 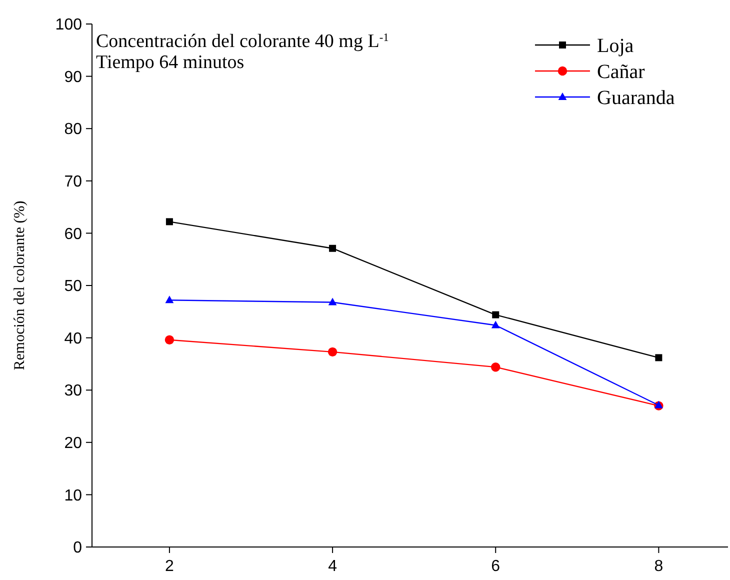 I want to click on y-tick-label: 80, so click(x=73, y=129).